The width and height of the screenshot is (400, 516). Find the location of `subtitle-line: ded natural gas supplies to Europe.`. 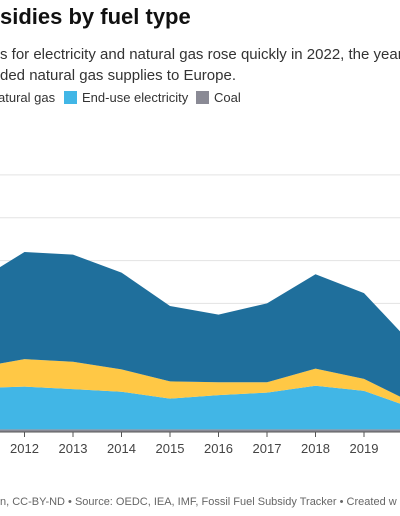

subtitle-line: ded natural gas supplies to Europe. is located at coordinates (118, 75).